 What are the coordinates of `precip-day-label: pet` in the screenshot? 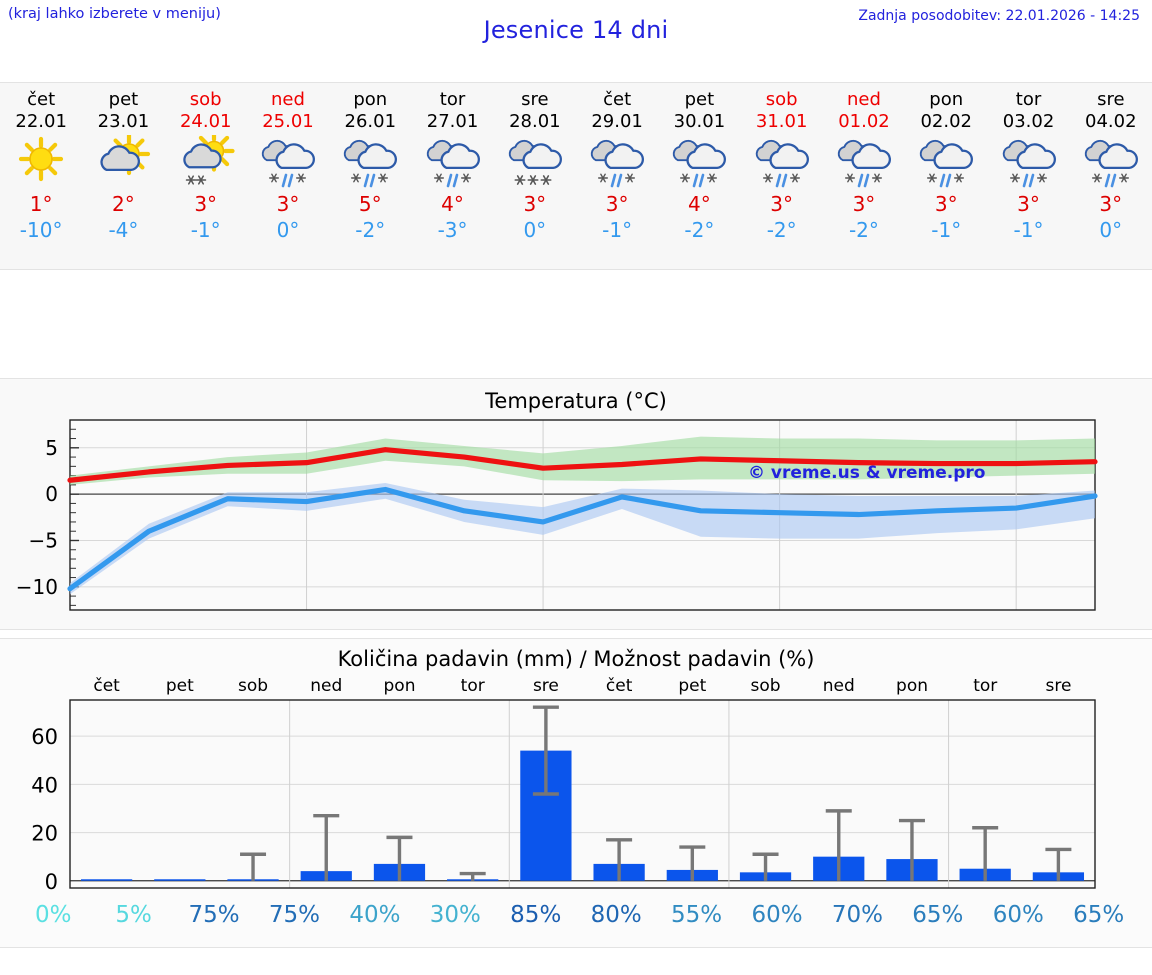 It's located at (179, 686).